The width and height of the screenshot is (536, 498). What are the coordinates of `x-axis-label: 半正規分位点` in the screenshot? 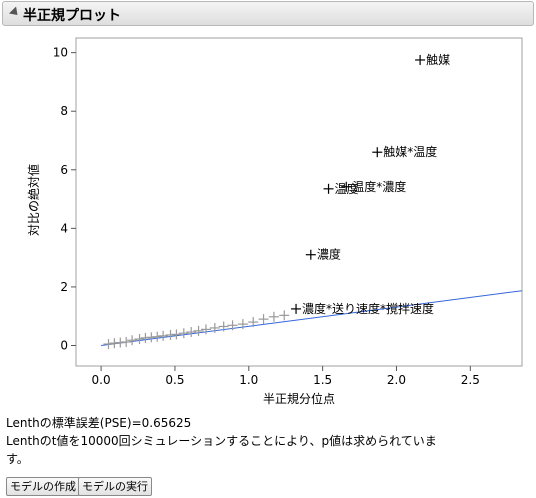 It's located at (299, 398).